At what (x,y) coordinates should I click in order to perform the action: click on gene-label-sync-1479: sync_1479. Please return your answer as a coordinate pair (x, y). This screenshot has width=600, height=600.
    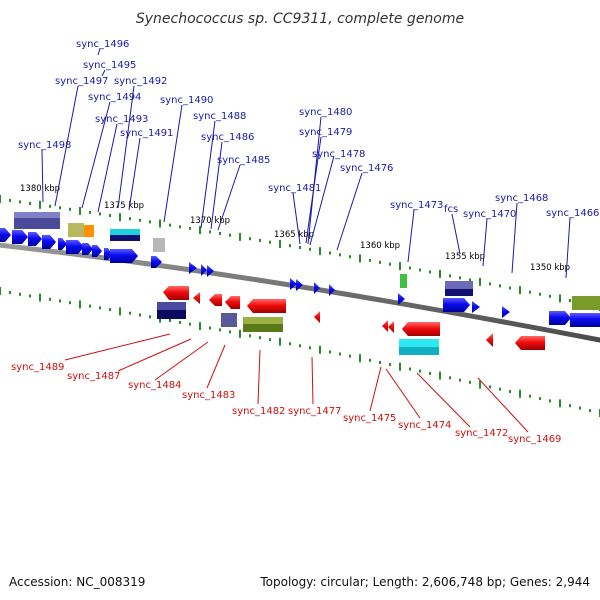
    Looking at the image, I should click on (325, 132).